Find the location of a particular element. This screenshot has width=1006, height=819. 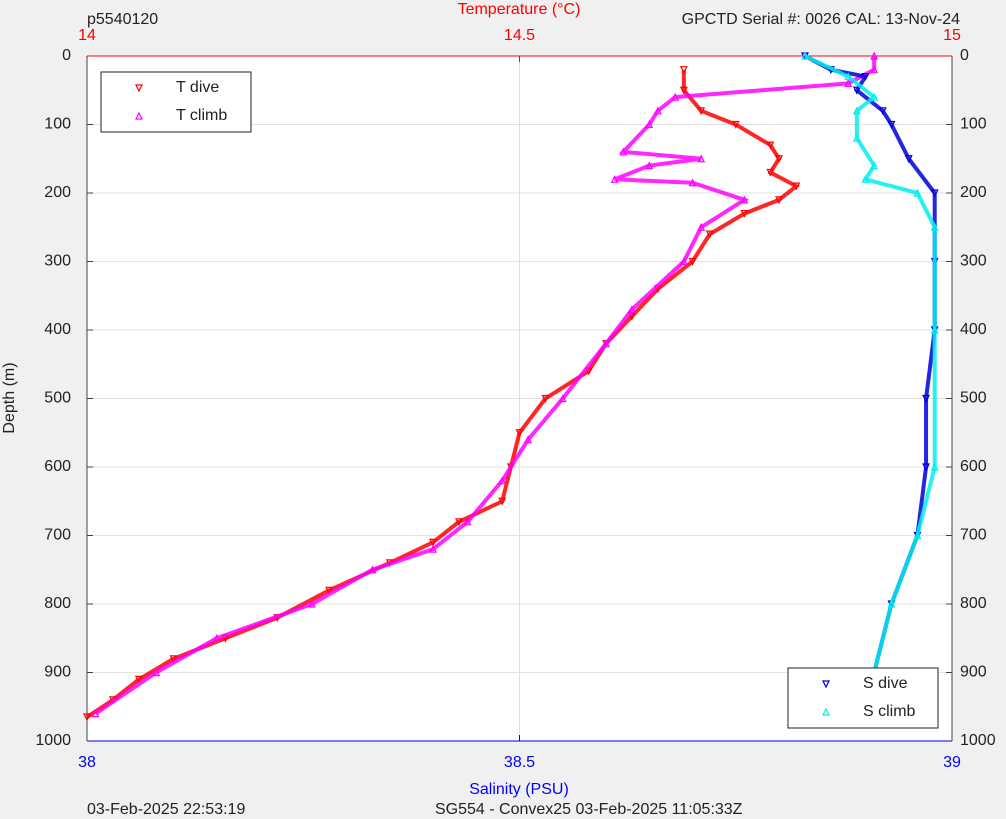

x-tick-label: 38 is located at coordinates (87, 762).